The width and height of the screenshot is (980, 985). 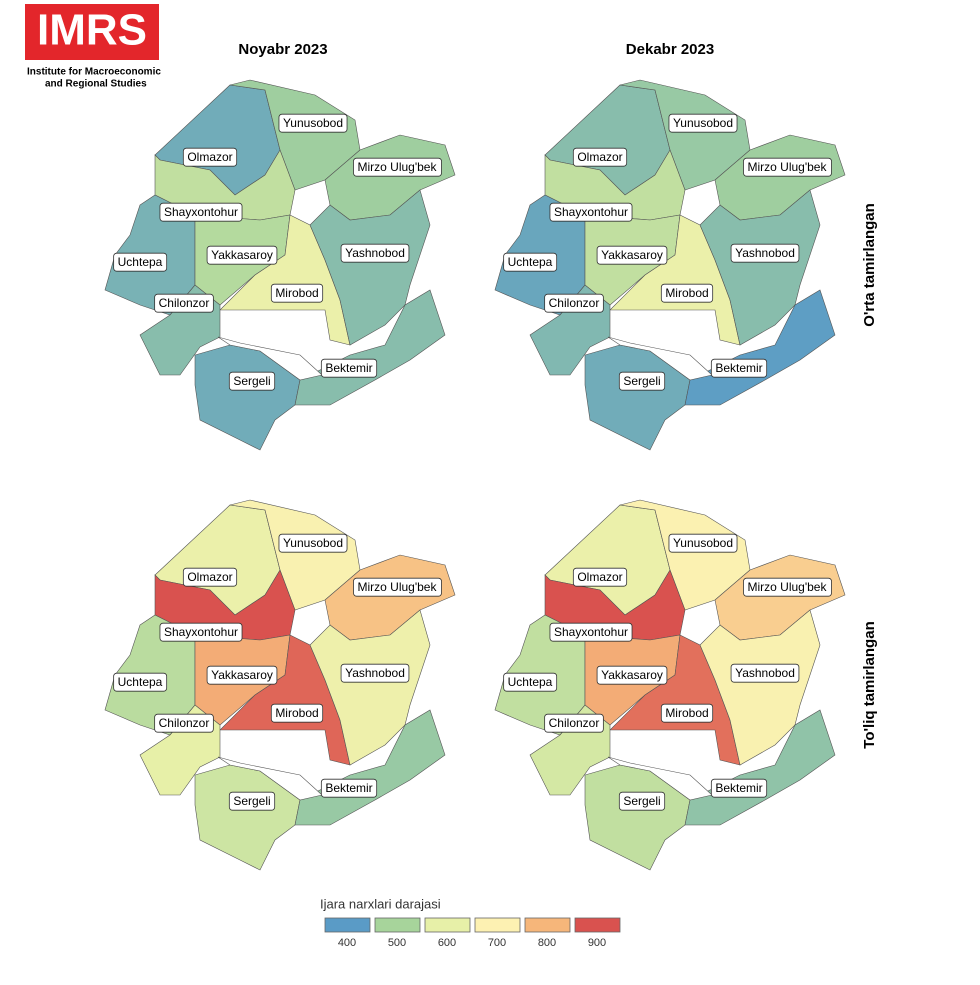 What do you see at coordinates (497, 943) in the screenshot?
I see `legend-tick-label: 700` at bounding box center [497, 943].